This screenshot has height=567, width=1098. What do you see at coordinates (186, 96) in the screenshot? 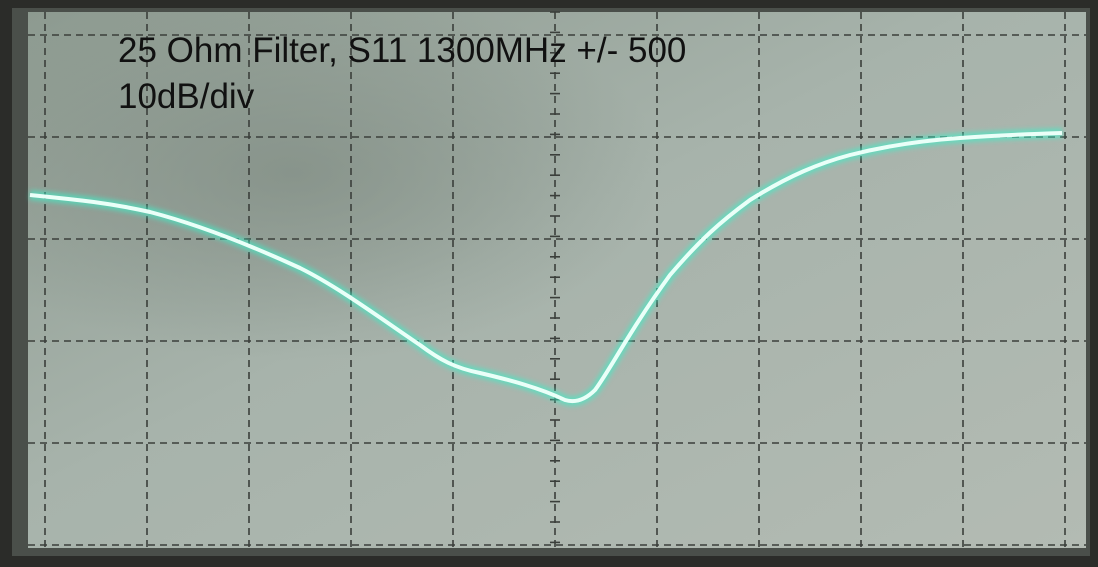
I see `scale-label: 10dB/div` at bounding box center [186, 96].